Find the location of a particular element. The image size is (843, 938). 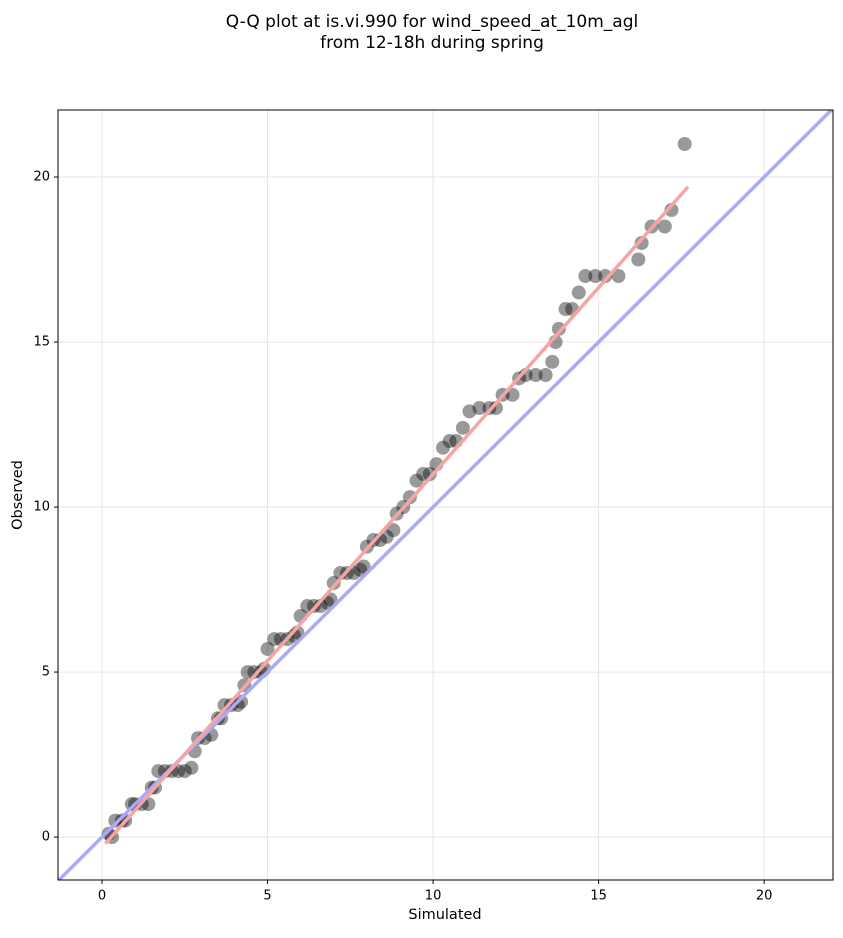

y-tick-label: 5 is located at coordinates (46, 672).